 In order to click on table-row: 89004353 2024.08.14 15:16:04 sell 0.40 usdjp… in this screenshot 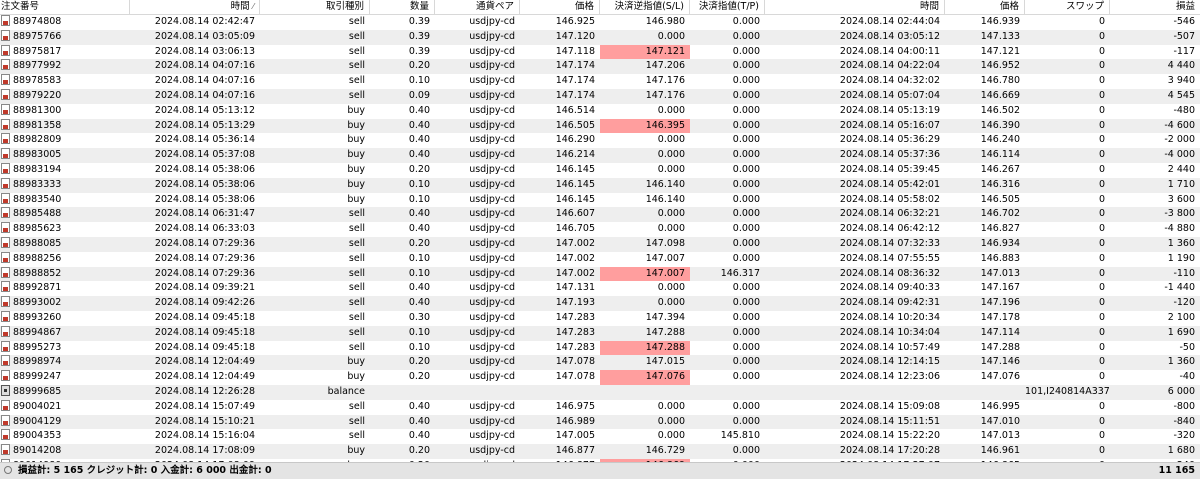, I will do `click(600, 436)`.